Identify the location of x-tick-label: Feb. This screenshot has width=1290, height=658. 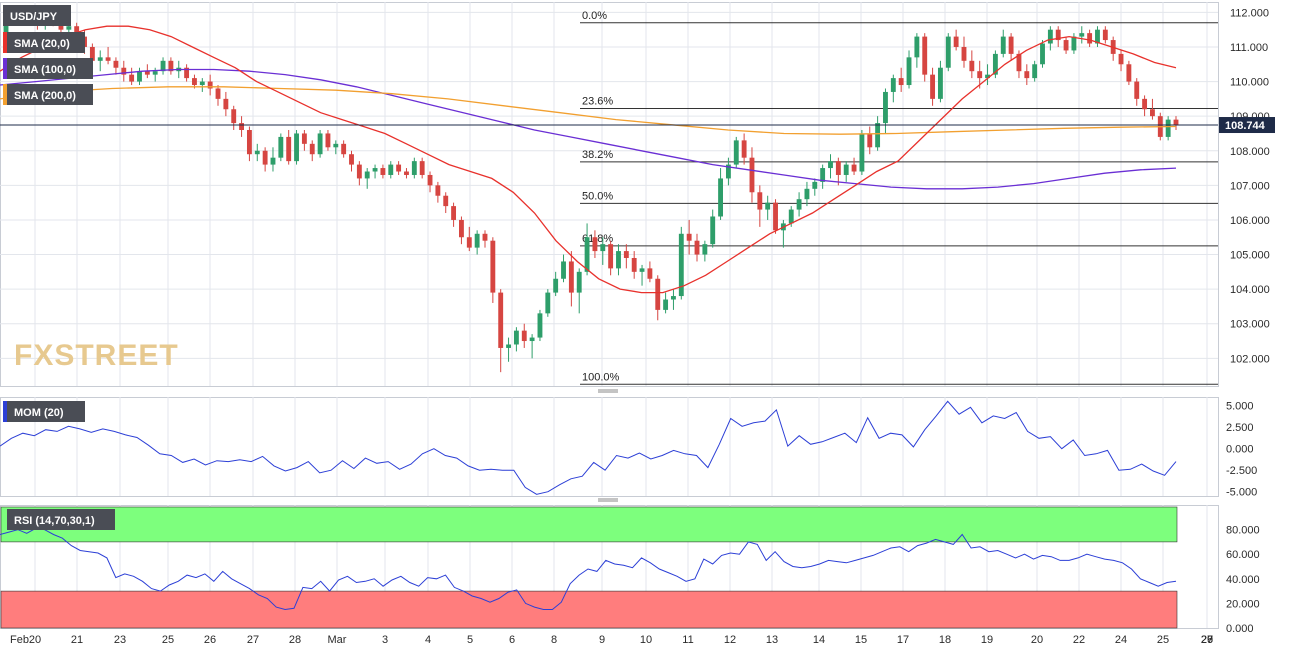
(19, 640).